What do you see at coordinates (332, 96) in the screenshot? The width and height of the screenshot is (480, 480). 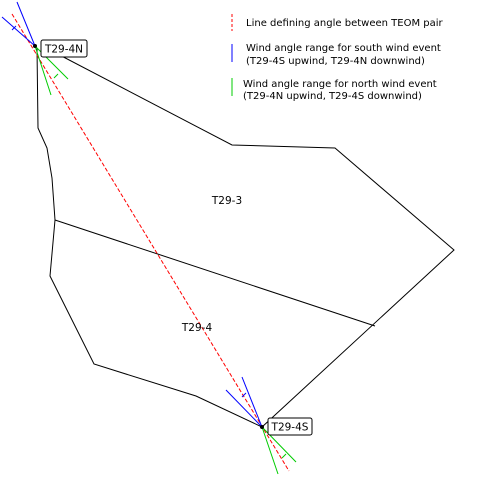 I see `legend-north-wind-label-2: (T29-4N upwind, T29-4S downwind)` at bounding box center [332, 96].